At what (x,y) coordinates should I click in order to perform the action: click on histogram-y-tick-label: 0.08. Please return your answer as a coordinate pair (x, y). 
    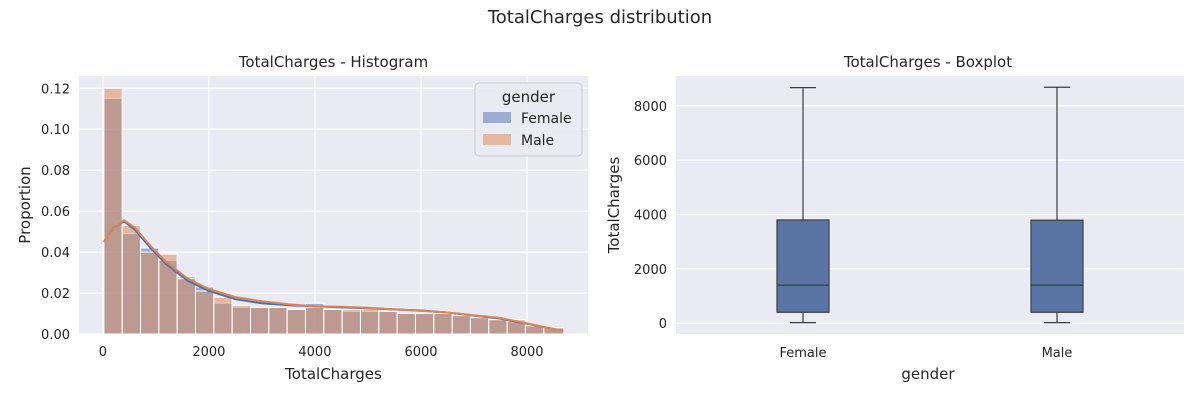
    Looking at the image, I should click on (55, 171).